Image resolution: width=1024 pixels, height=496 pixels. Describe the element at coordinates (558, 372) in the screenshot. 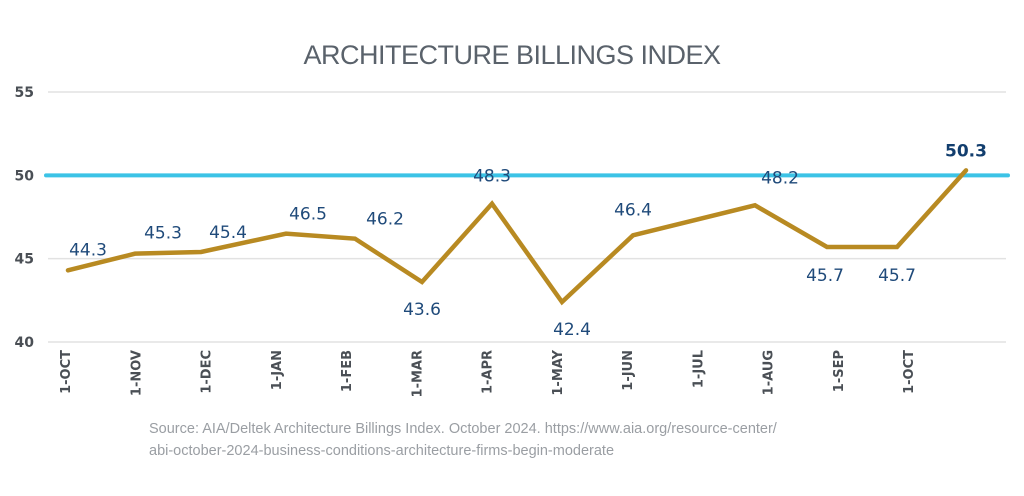

I see `x-tick-label: 1-MAY` at that location.